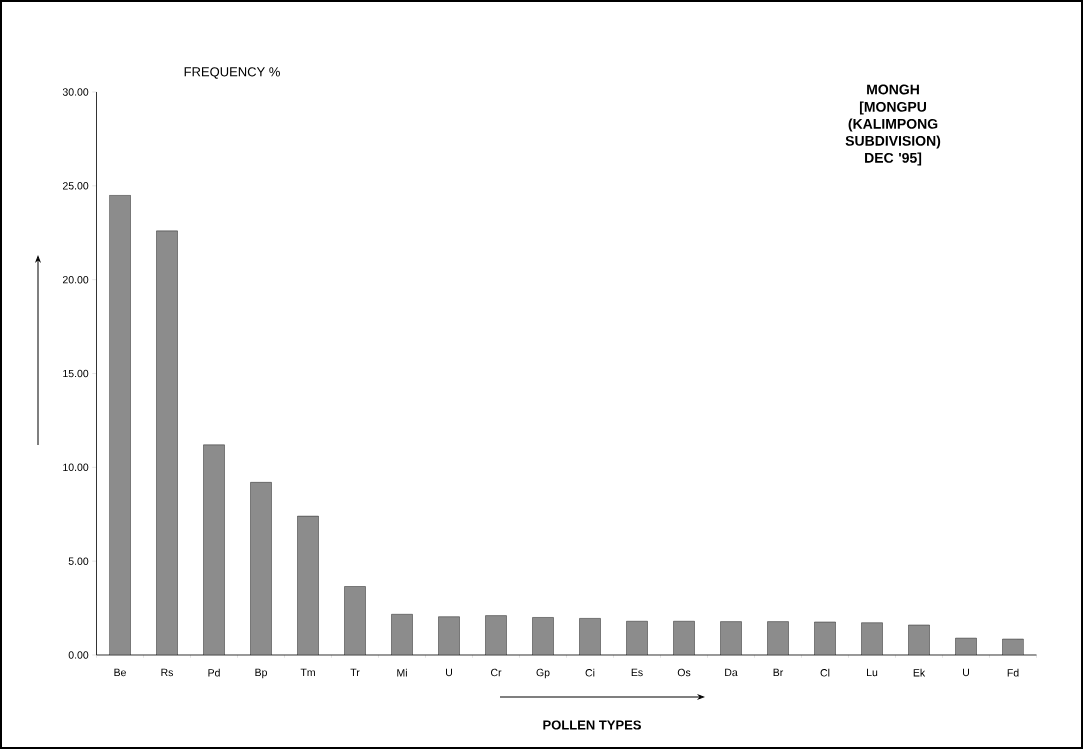 The height and width of the screenshot is (749, 1083). I want to click on y-tick-label: 20.00, so click(75, 279).